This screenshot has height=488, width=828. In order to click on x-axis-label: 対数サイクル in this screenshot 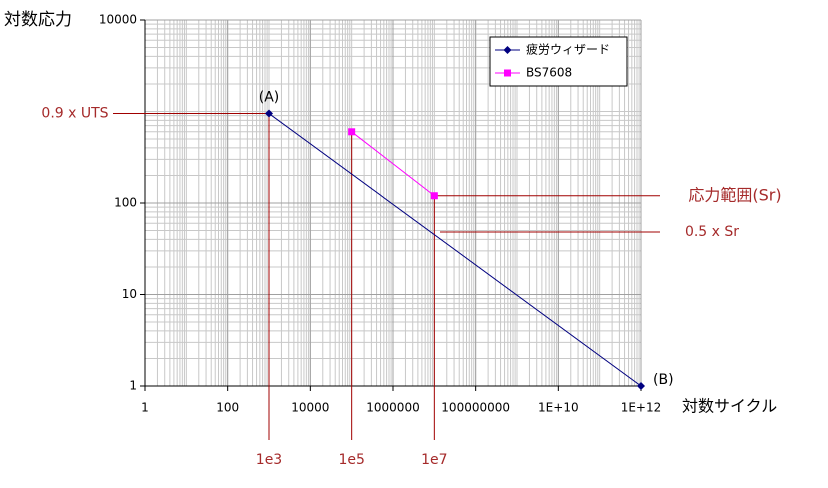, I will do `click(729, 406)`.